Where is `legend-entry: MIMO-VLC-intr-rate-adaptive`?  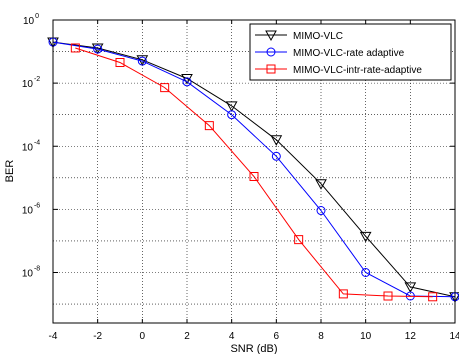
legend-entry: MIMO-VLC-intr-rate-adaptive is located at coordinates (338, 70).